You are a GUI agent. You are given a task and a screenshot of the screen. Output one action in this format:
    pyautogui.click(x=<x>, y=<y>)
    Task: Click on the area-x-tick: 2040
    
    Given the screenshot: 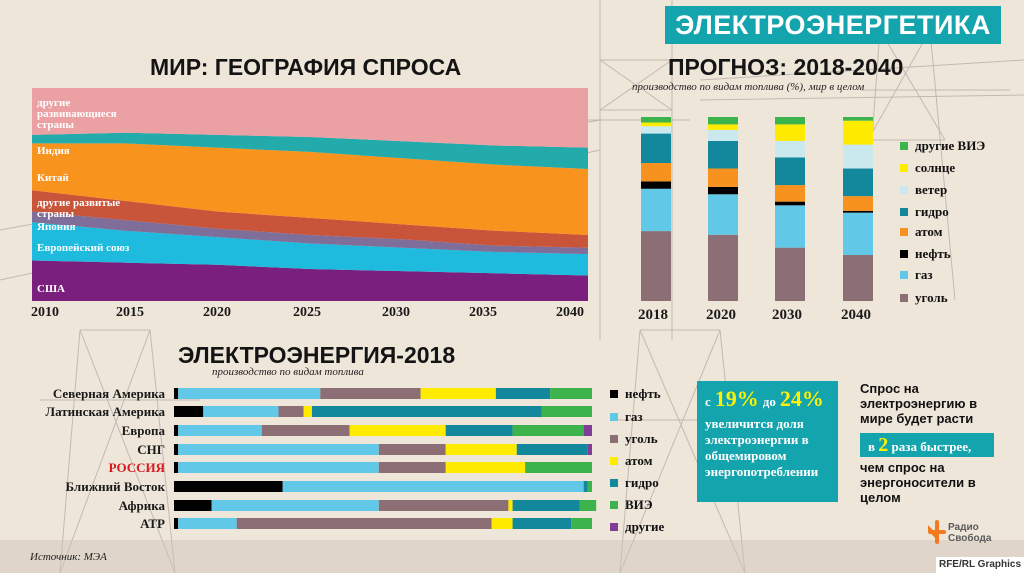 What is the action you would take?
    pyautogui.click(x=570, y=312)
    